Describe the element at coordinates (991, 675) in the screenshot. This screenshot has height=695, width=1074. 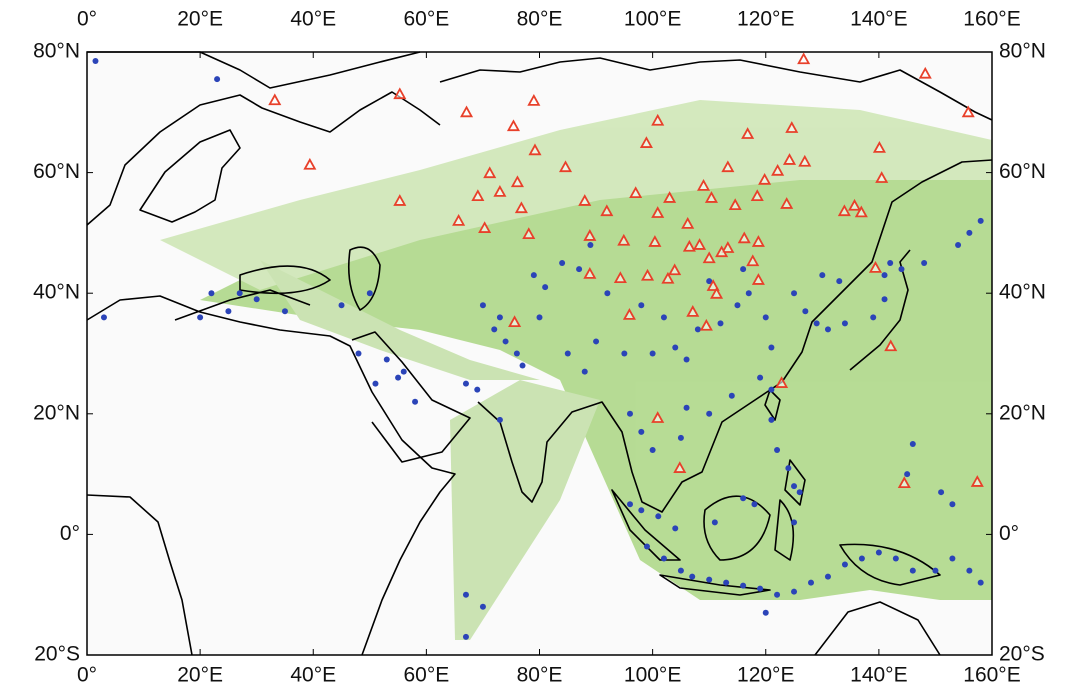
I see `x-tick-label-bottom: 160°E` at that location.